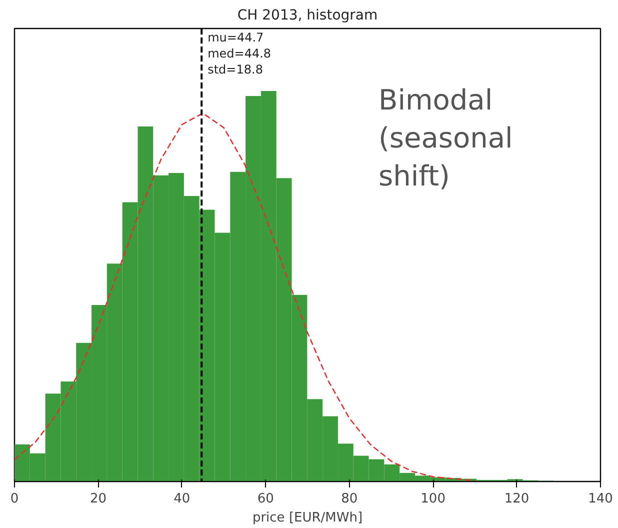 This screenshot has height=528, width=618. What do you see at coordinates (235, 69) in the screenshot?
I see `text: std=18.8` at bounding box center [235, 69].